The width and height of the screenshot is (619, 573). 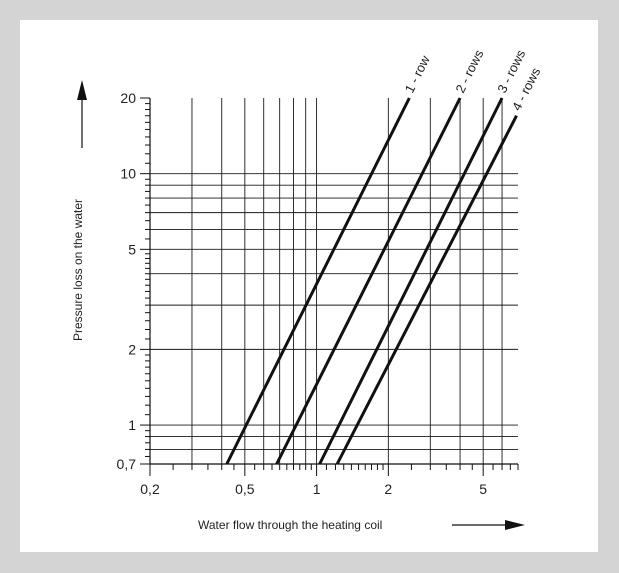 What do you see at coordinates (290, 525) in the screenshot?
I see `x-axis-title: Water flow through the heating coil` at bounding box center [290, 525].